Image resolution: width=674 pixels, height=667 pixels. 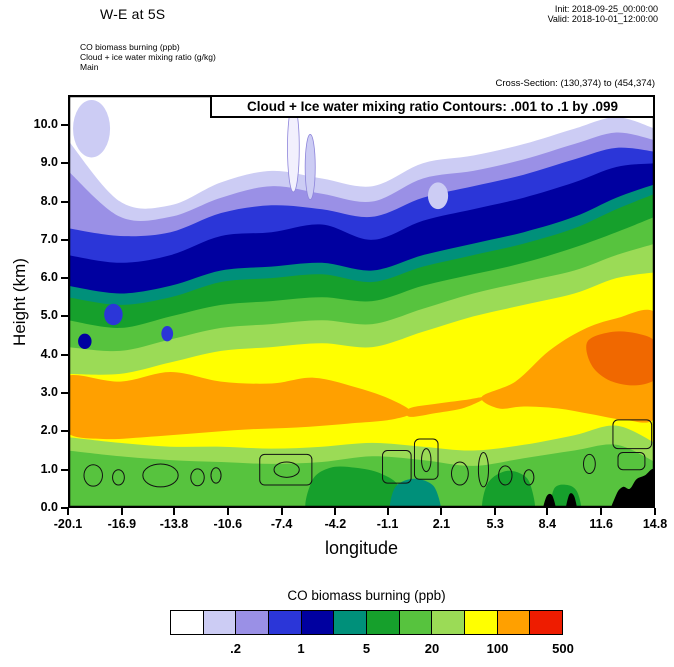 What do you see at coordinates (547, 524) in the screenshot?
I see `x-tick-label: 8.4` at bounding box center [547, 524].